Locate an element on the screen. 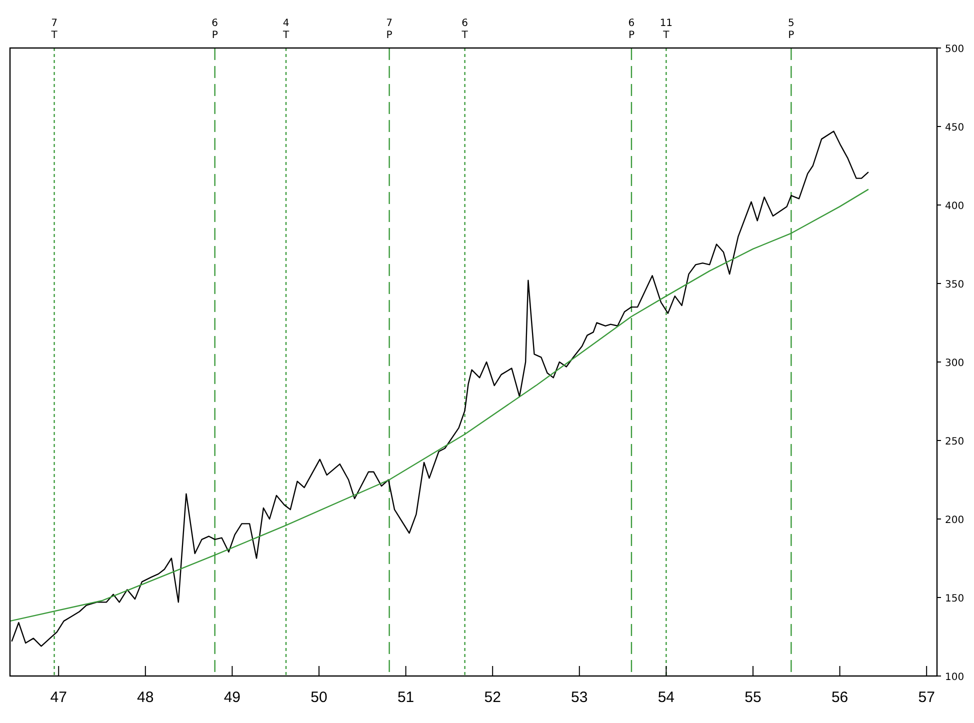 The width and height of the screenshot is (974, 723). ref-line-label: 11 T is located at coordinates (666, 29).